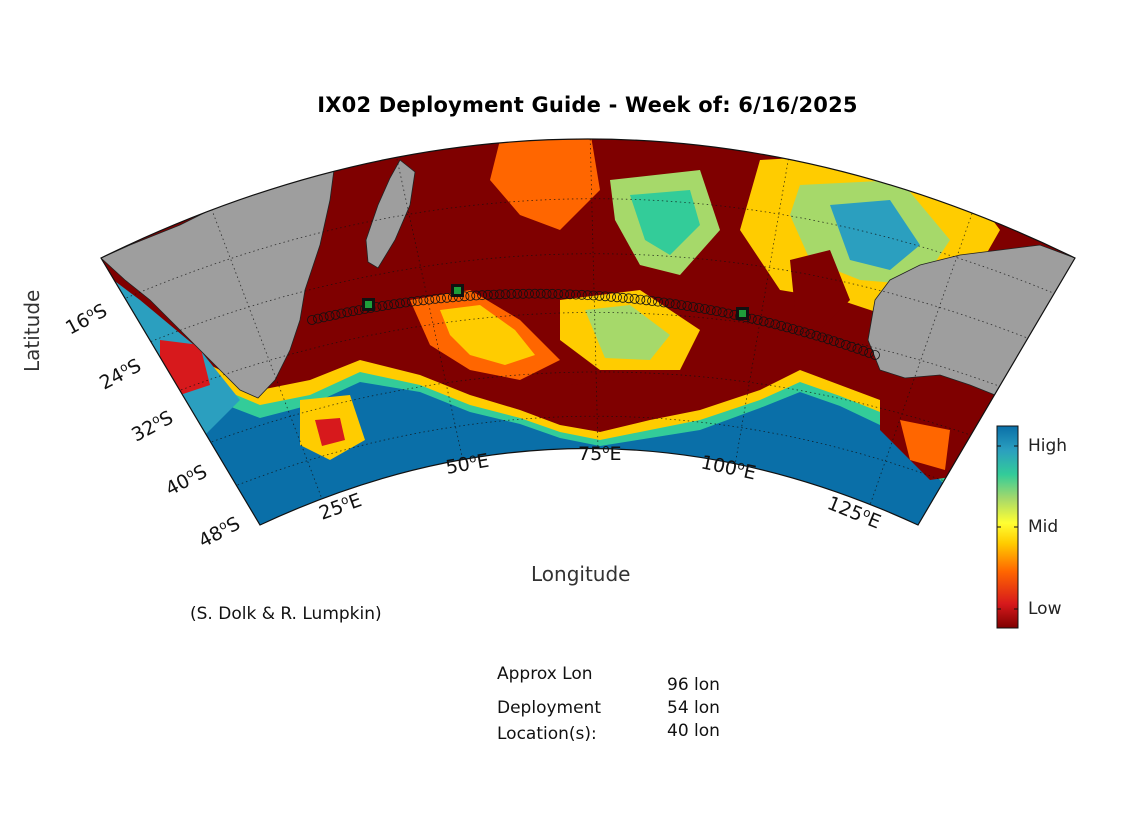 The height and width of the screenshot is (827, 1122). Describe the element at coordinates (467, 464) in the screenshot. I see `lon-tick-50: 50oE` at that location.